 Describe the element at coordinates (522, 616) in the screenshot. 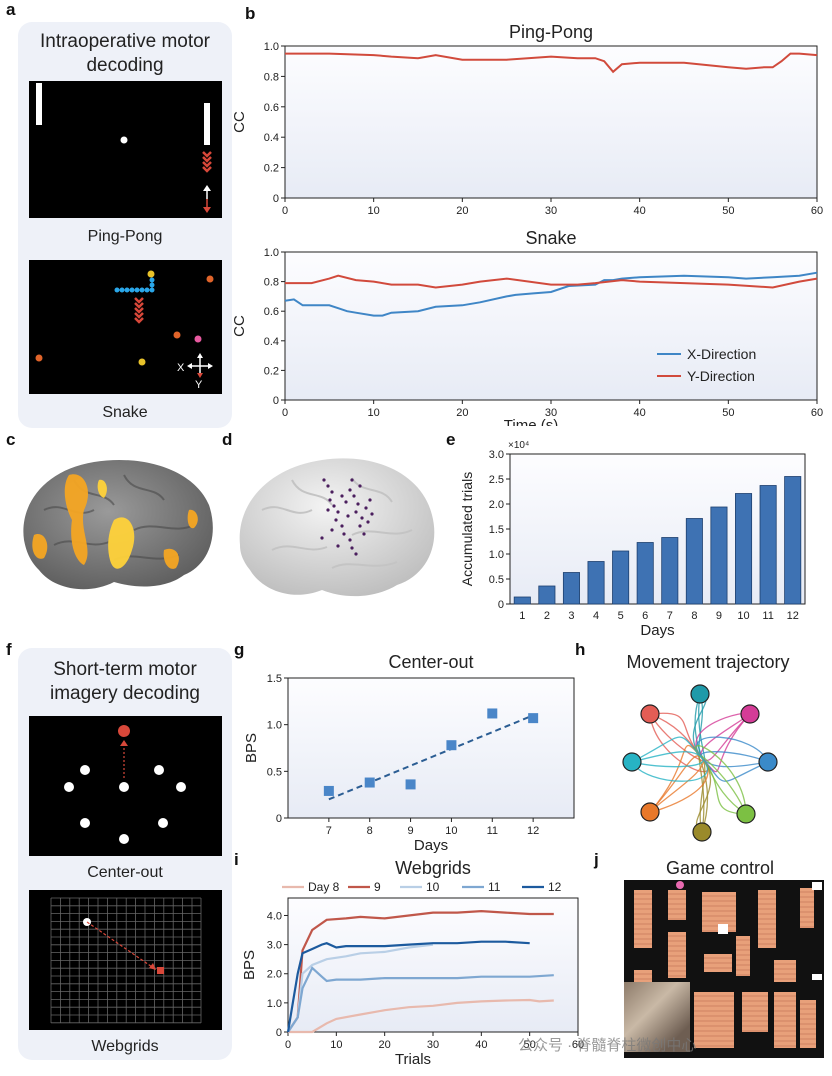

I see `x-tick-label: 1` at that location.